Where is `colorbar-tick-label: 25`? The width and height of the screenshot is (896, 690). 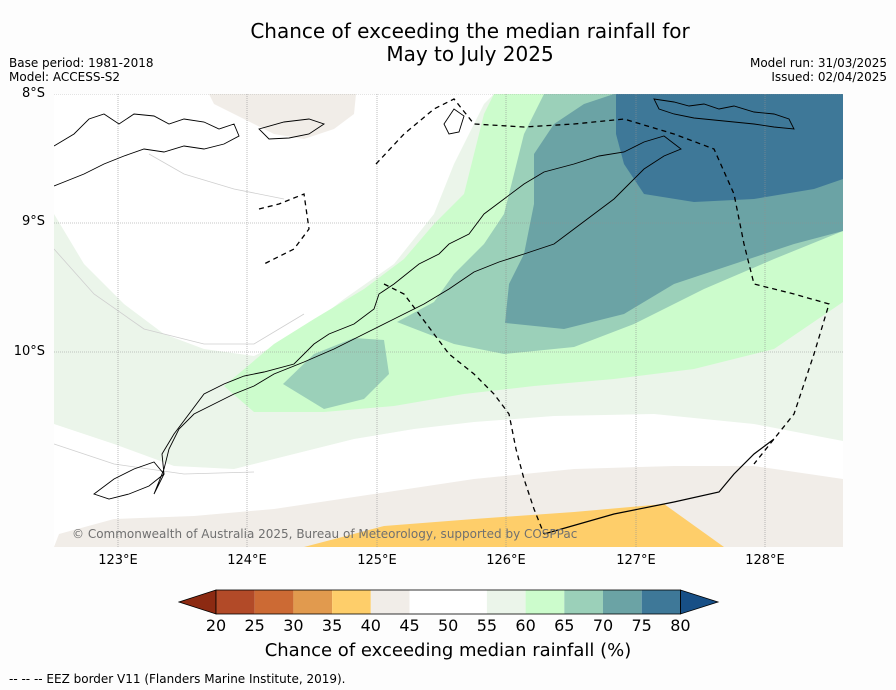 colorbar-tick-label: 25 is located at coordinates (254, 625).